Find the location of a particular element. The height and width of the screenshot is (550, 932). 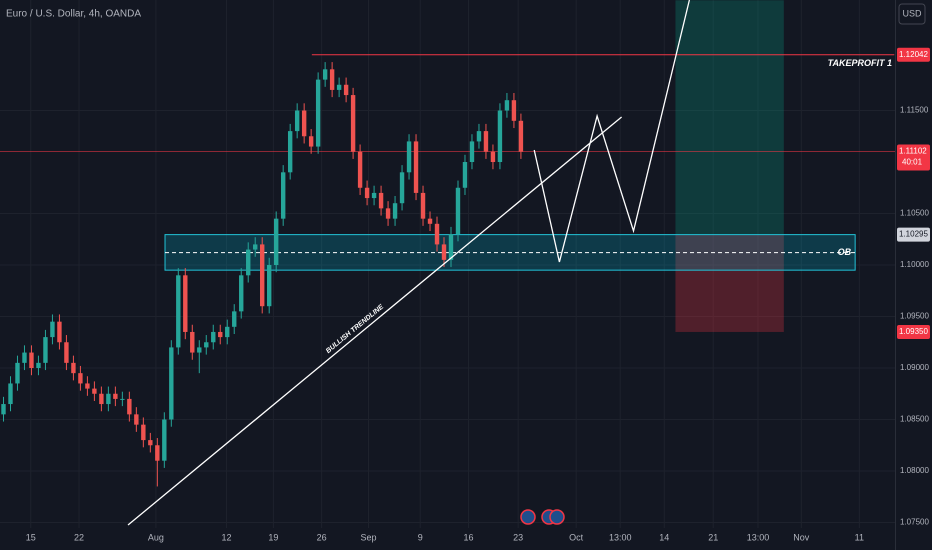

x-tick-label: 9 is located at coordinates (420, 537).